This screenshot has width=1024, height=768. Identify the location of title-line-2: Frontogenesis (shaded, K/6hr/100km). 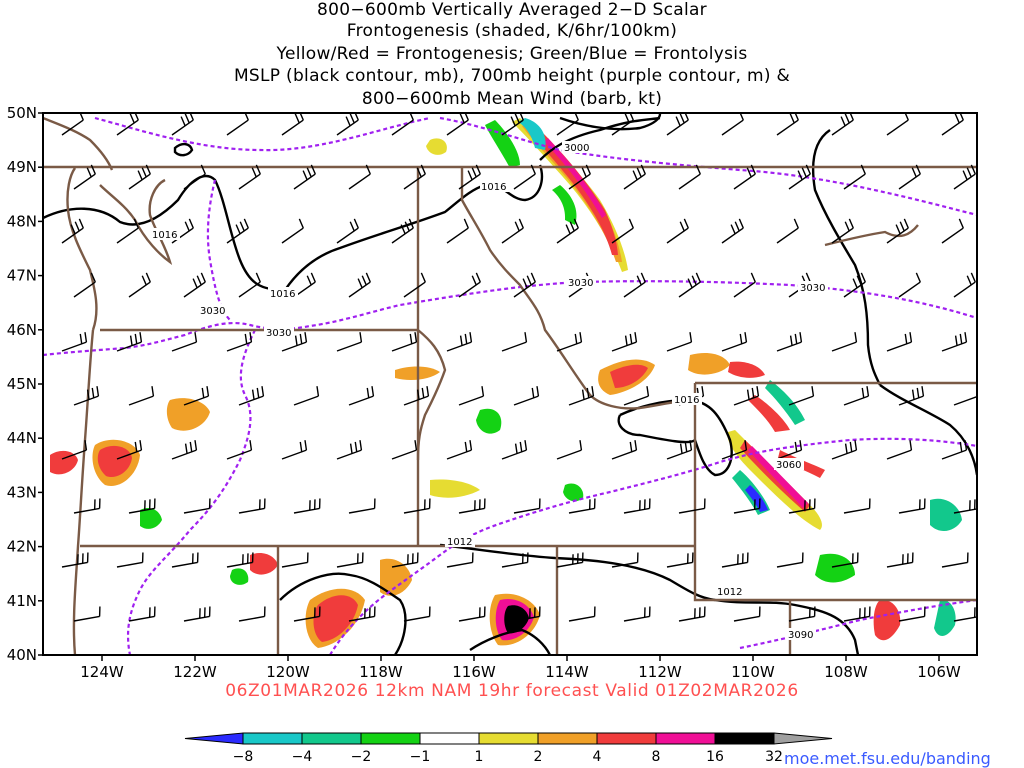
(512, 31).